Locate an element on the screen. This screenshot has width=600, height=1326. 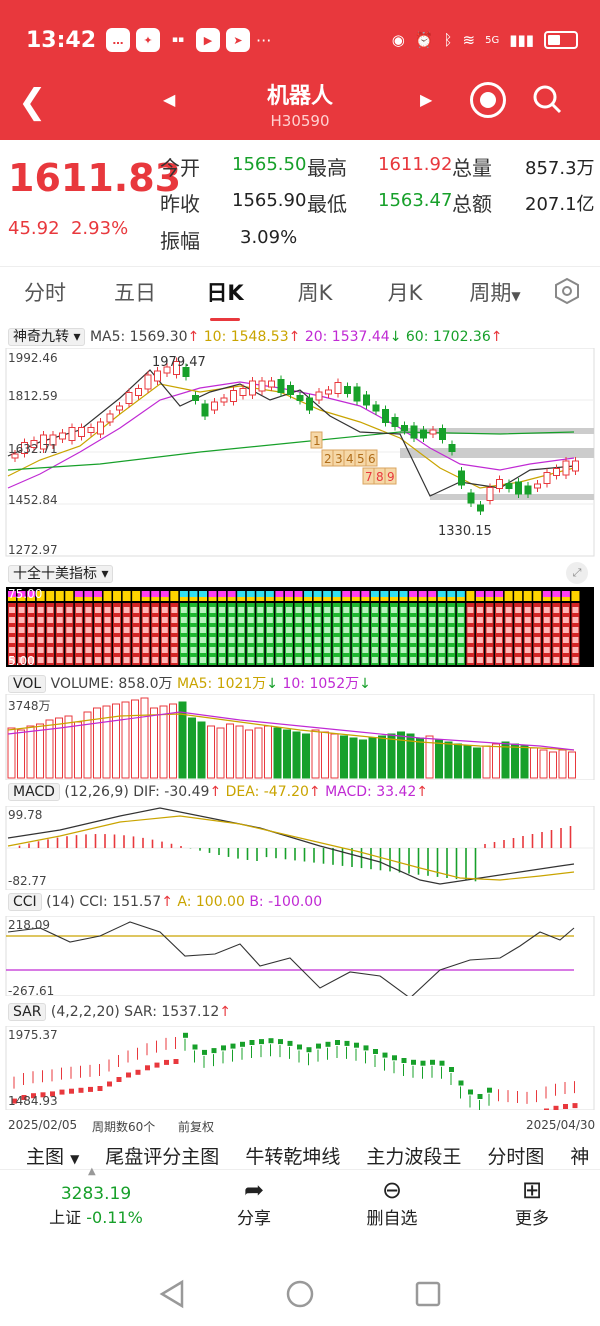
tab-daily-k: 日K is located at coordinates (225, 299).